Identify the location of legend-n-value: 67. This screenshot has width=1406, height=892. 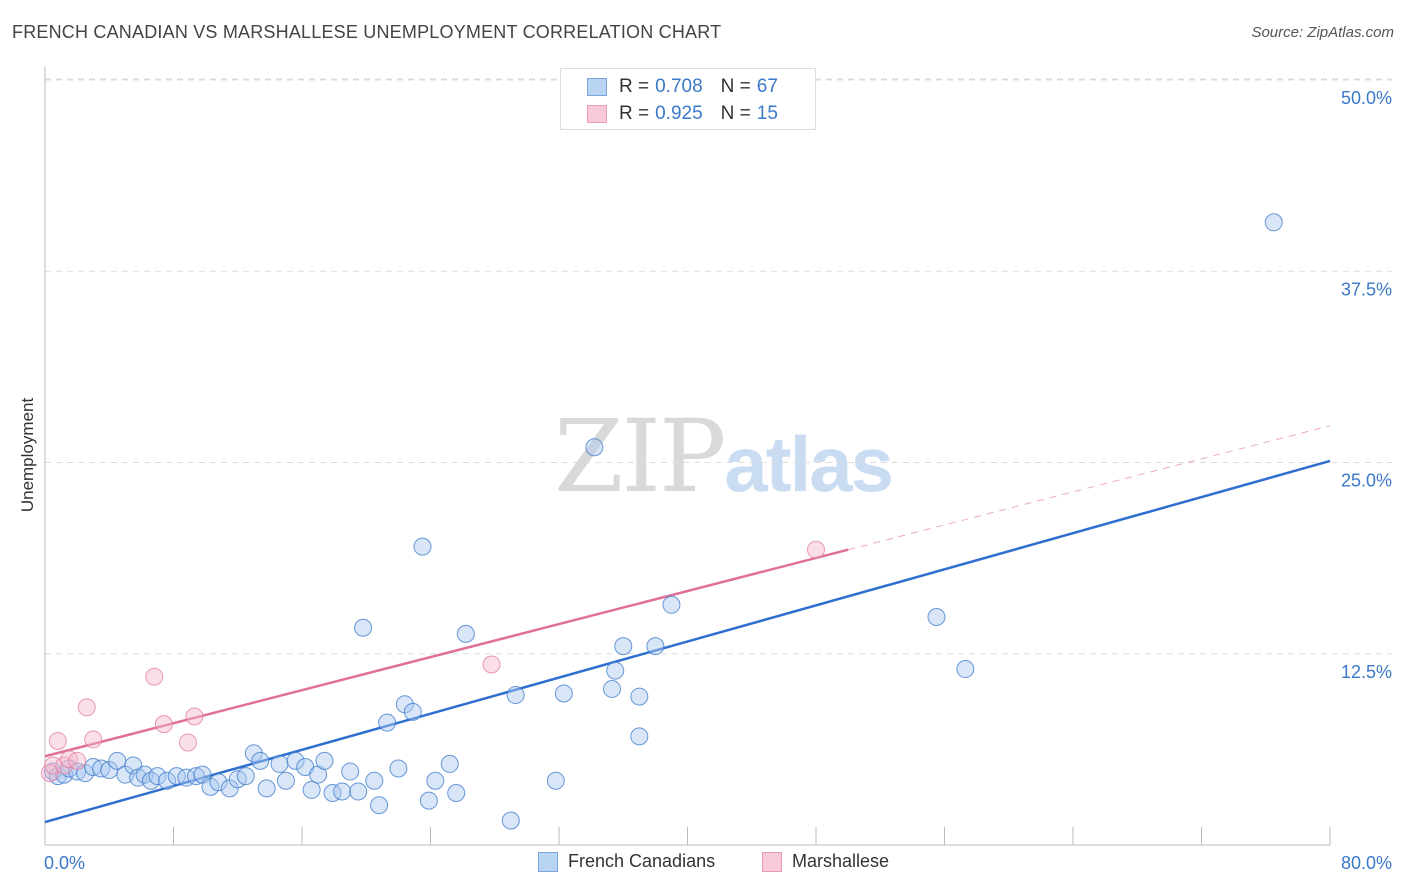
(767, 86).